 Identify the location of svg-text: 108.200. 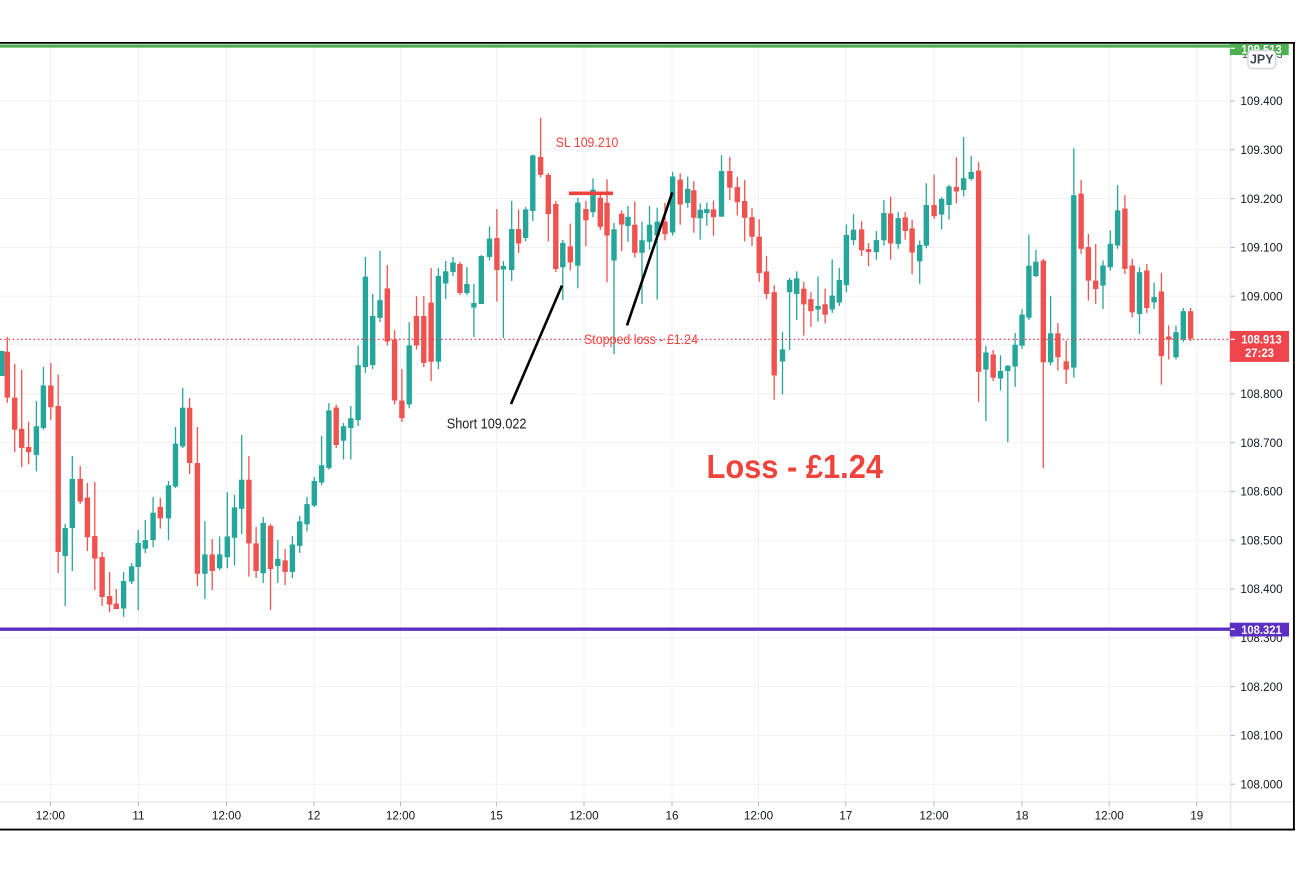
(1261, 687).